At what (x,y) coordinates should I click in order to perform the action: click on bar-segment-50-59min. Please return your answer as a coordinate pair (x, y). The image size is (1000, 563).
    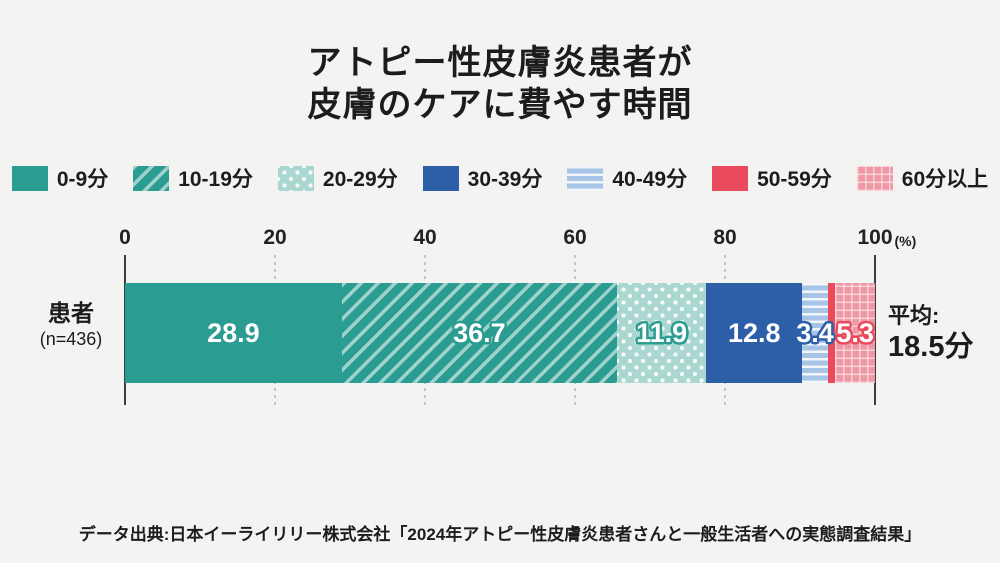
    Looking at the image, I should click on (831, 333).